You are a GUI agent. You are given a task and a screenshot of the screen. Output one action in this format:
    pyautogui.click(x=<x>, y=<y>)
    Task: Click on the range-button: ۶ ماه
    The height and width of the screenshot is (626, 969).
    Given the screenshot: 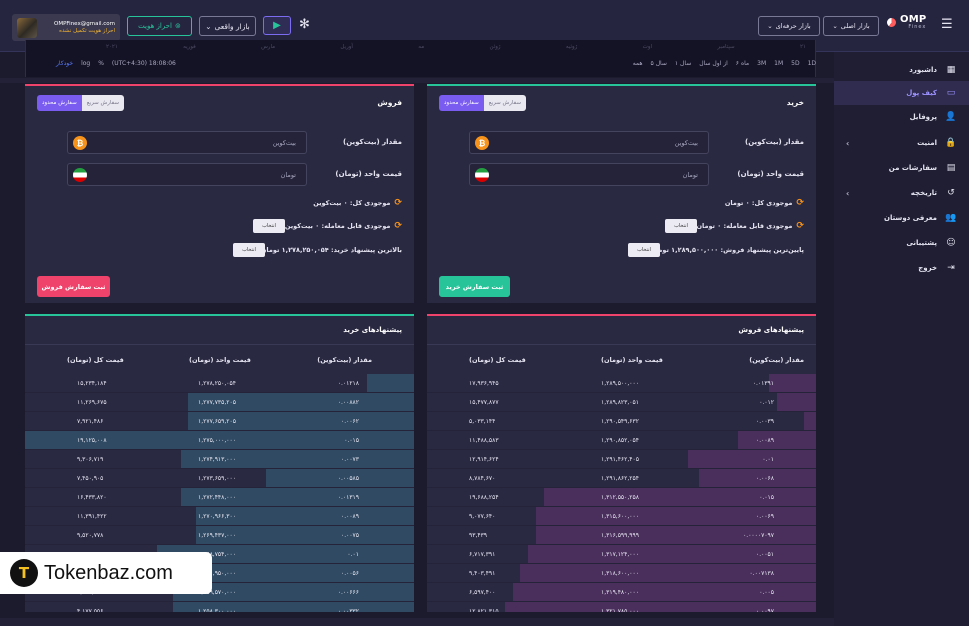 What is the action you would take?
    pyautogui.click(x=742, y=63)
    